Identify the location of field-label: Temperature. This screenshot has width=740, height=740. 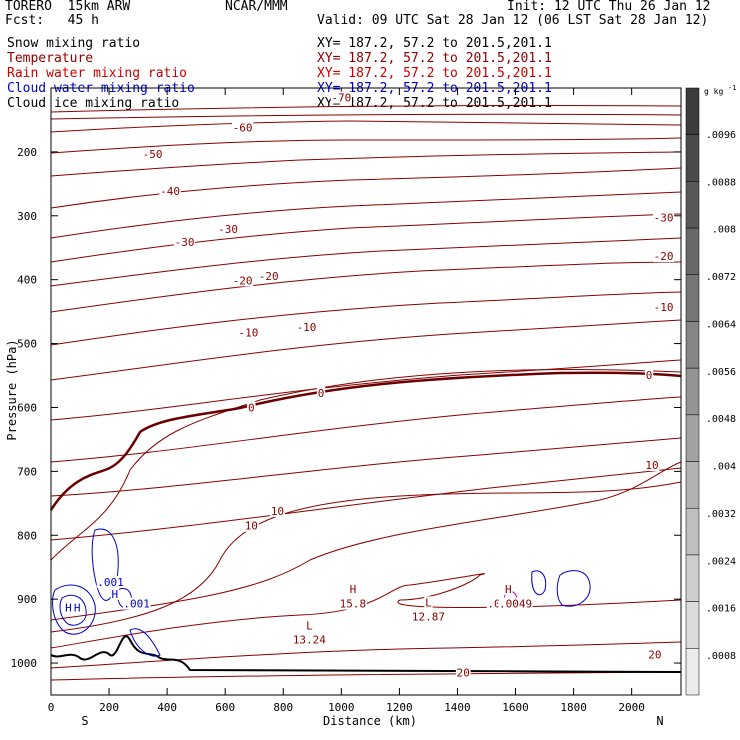
(50, 58).